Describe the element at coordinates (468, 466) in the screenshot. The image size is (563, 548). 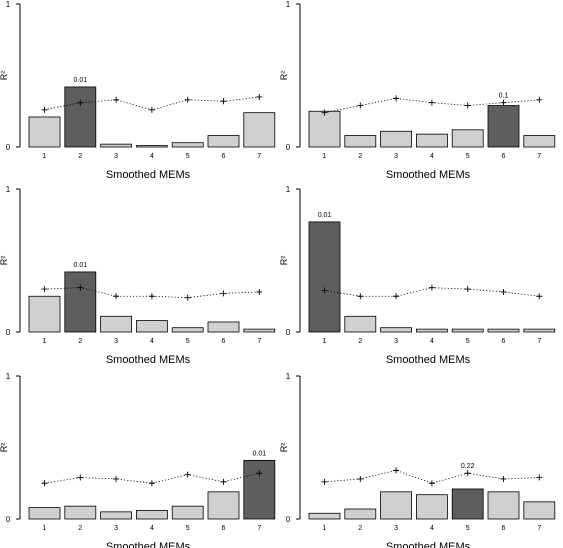
I see `p-value-annotation: 0.22` at that location.